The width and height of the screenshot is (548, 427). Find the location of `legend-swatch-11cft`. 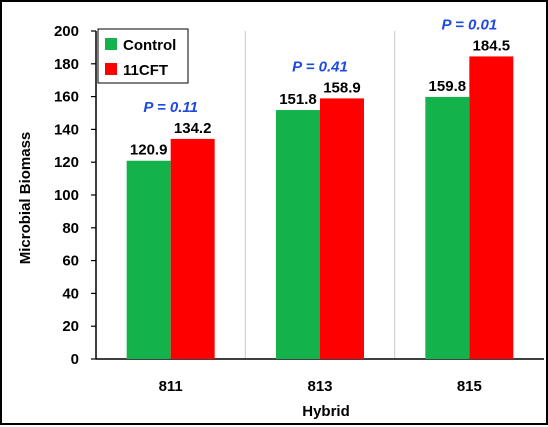

legend-swatch-11cft is located at coordinates (111, 69).